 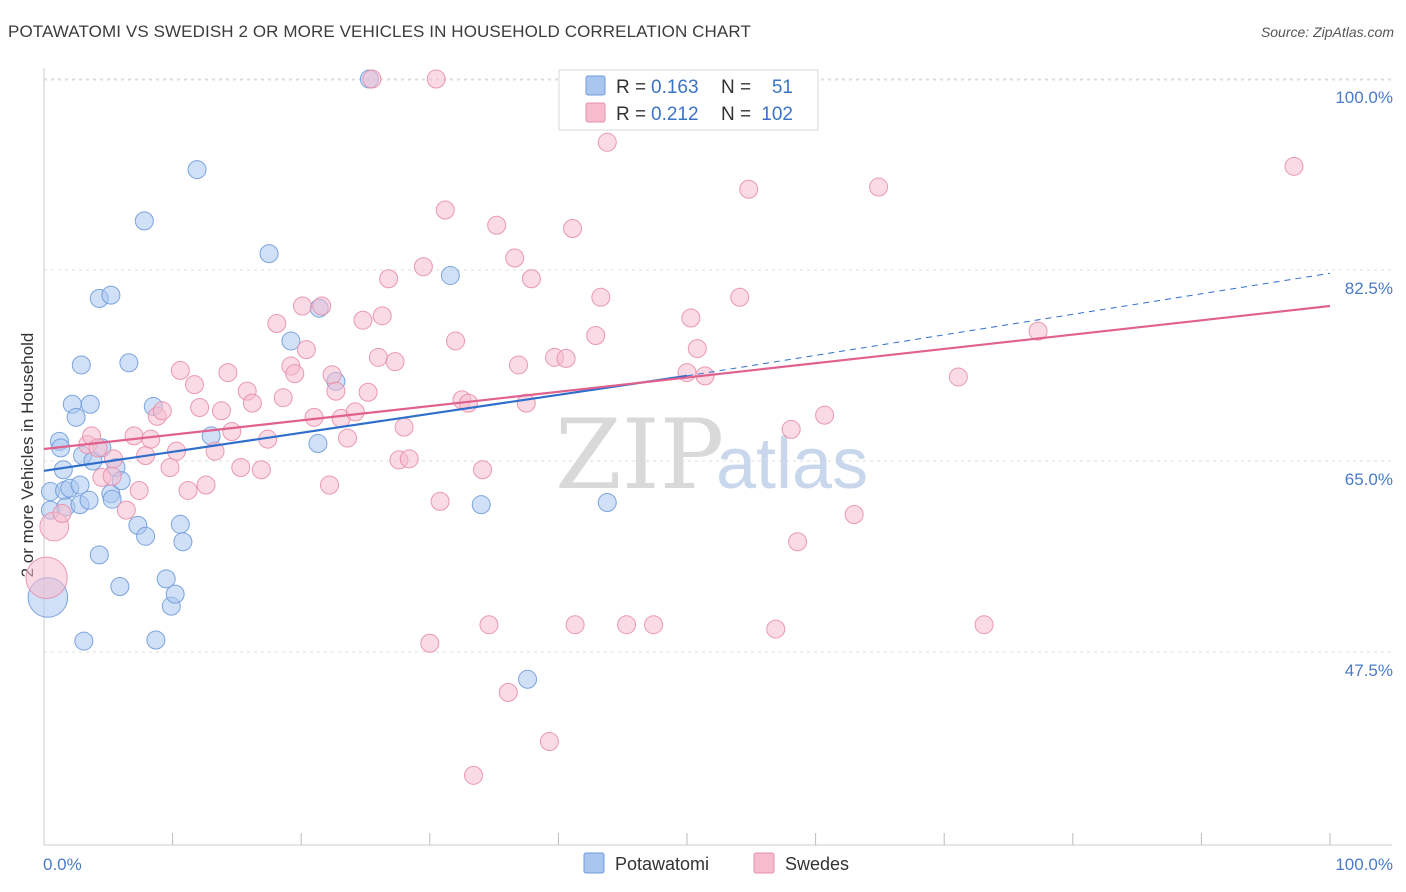 What do you see at coordinates (662, 864) in the screenshot?
I see `bottom-legend-label-potawatomi: Potawatomi` at bounding box center [662, 864].